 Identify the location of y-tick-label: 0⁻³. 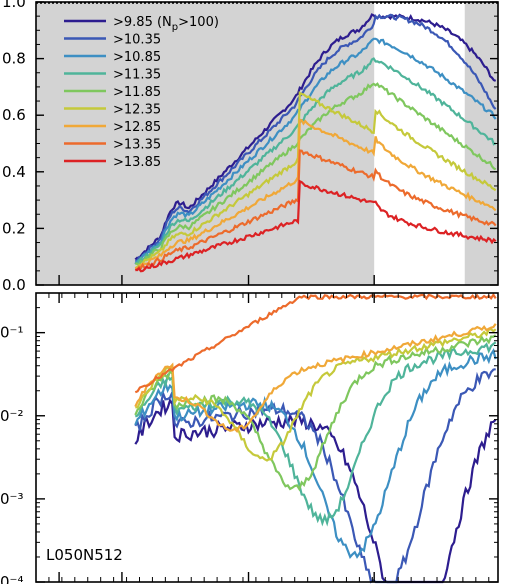
(11, 499).